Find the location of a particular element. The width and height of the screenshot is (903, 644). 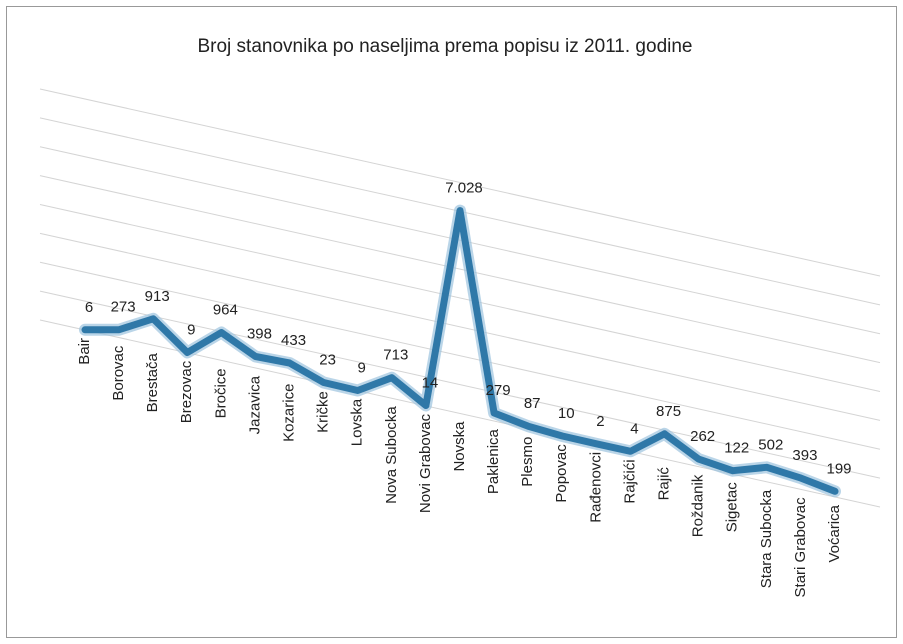

x-tick-label: Voćarica is located at coordinates (834, 533).